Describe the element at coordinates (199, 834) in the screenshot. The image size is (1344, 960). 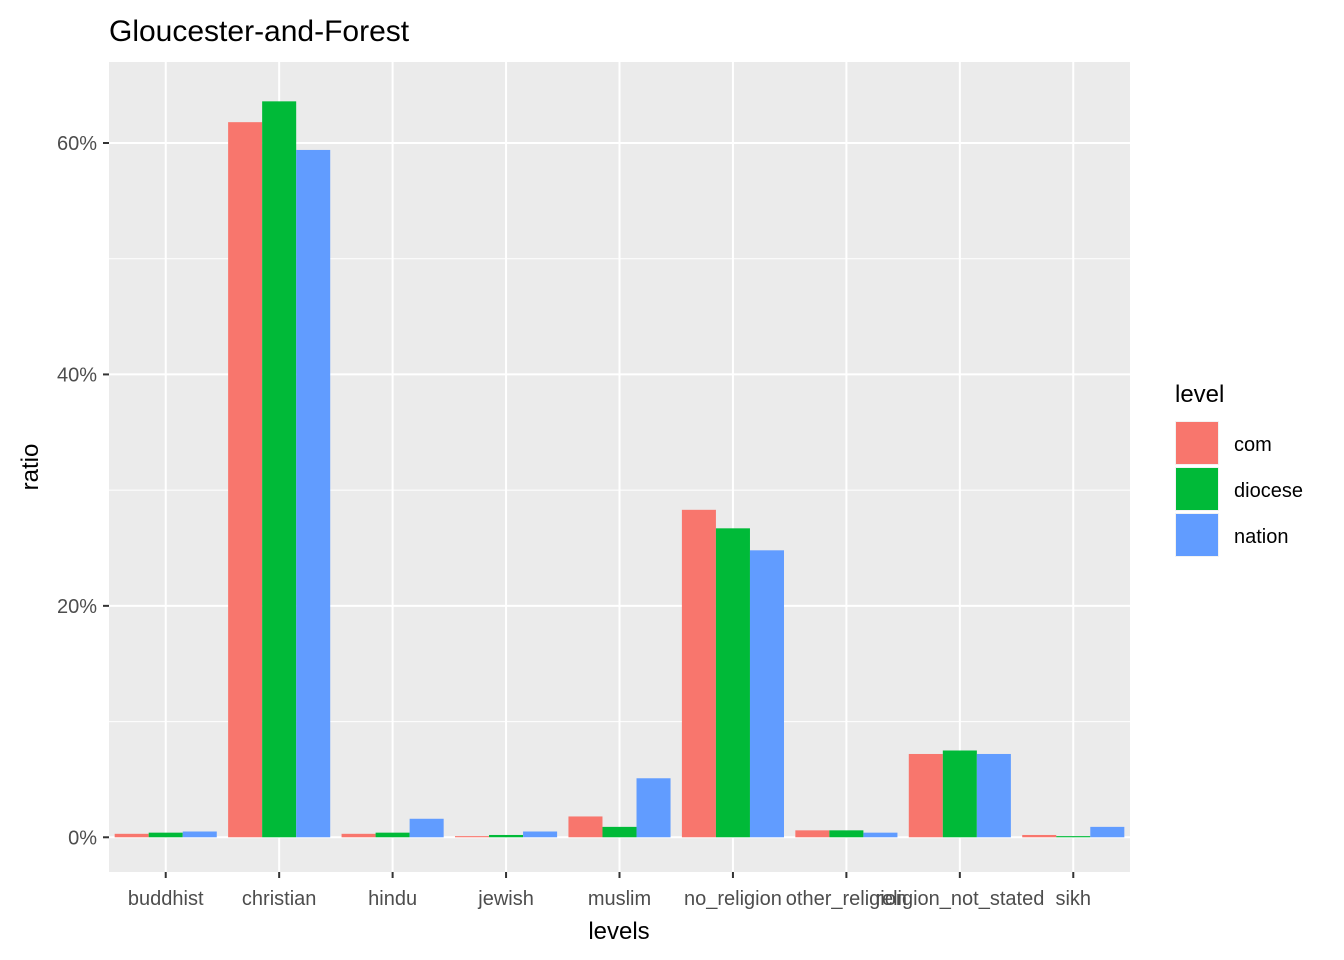
I see `bar-nation-buddhist` at that location.